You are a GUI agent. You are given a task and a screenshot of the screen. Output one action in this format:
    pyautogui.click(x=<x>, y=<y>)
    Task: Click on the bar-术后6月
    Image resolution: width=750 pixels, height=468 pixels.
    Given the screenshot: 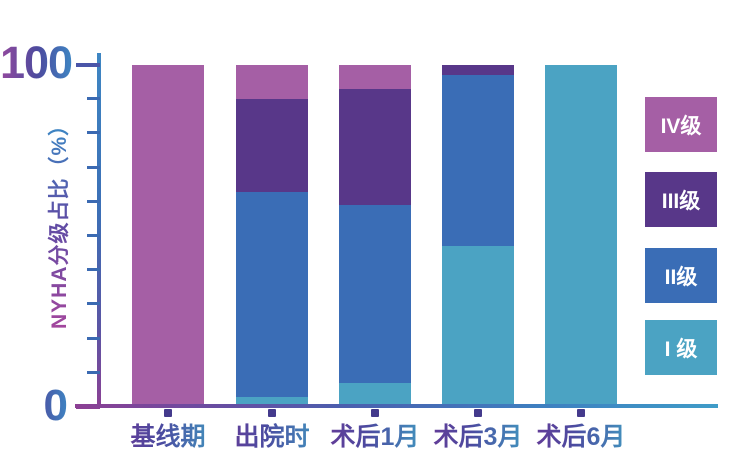 What is the action you would take?
    pyautogui.click(x=581, y=236)
    